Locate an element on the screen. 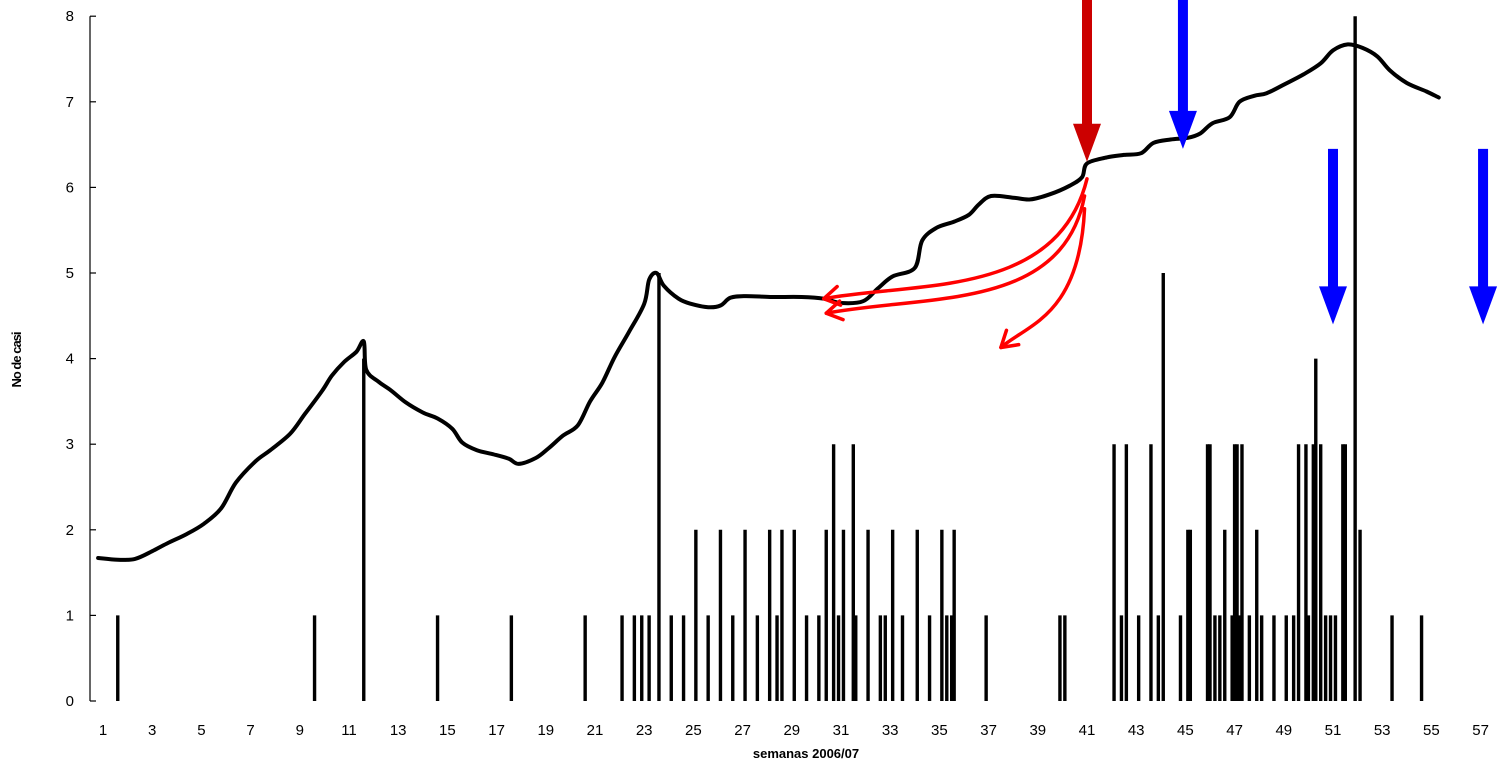  x-tick-label: 47 is located at coordinates (1234, 730).